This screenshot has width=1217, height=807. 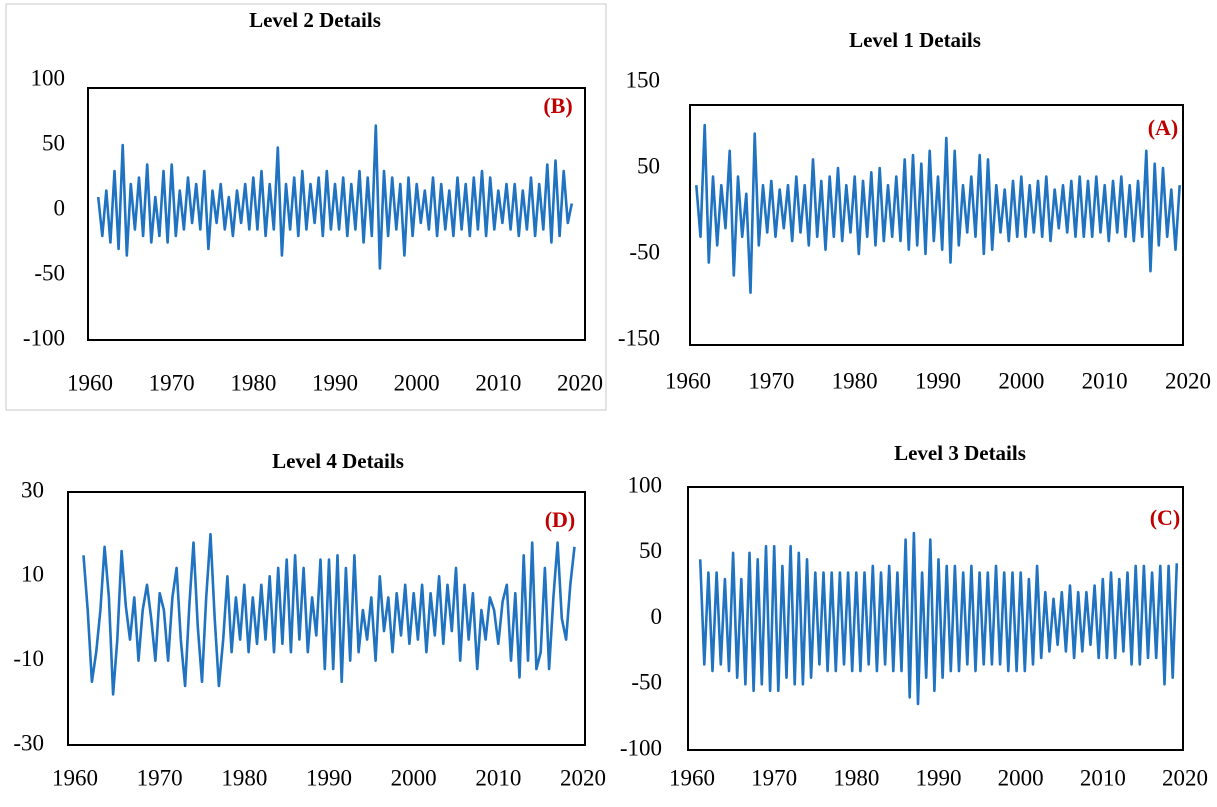 I want to click on y-tick-label: -150, so click(x=639, y=337).